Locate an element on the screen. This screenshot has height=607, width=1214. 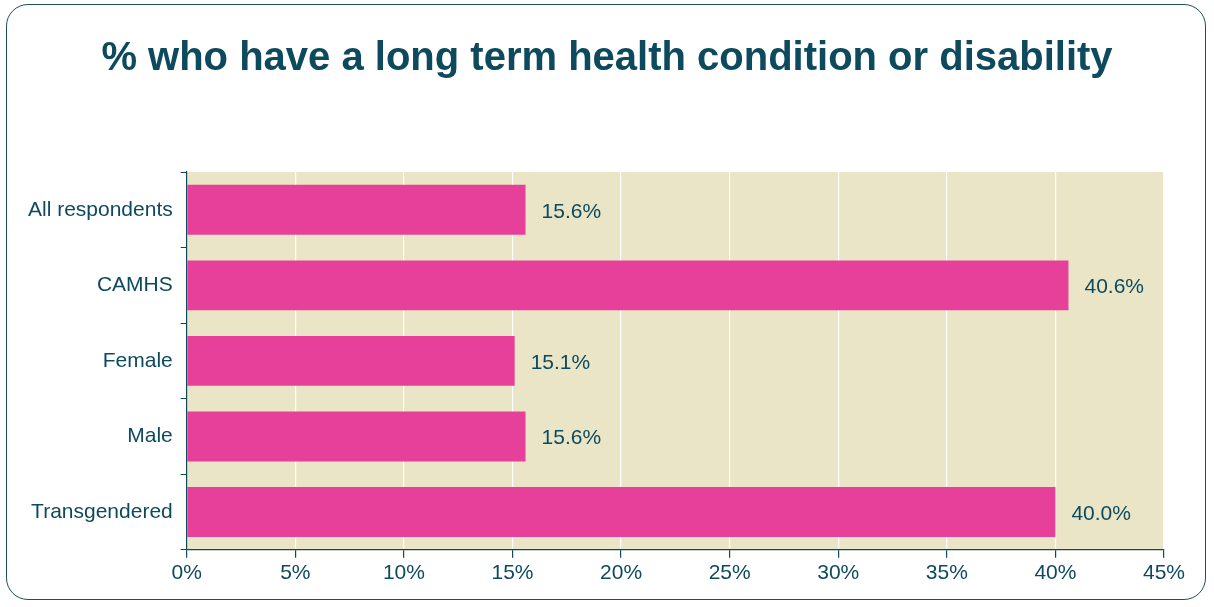
y-tick-label: Transgendered is located at coordinates (102, 510).